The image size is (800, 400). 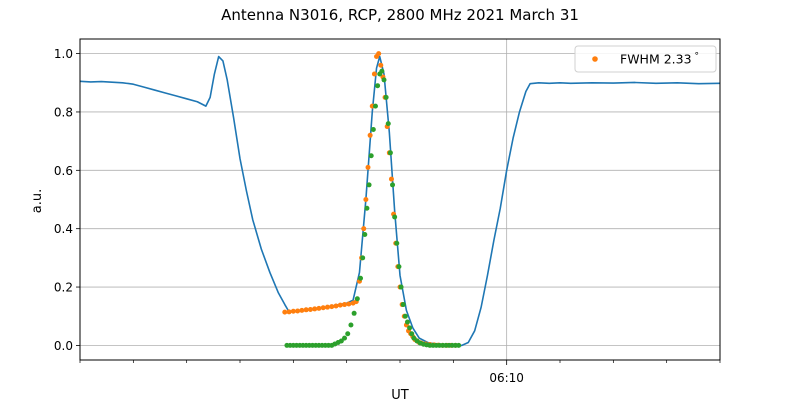 I want to click on legend: FWHM 2.33 °, so click(x=645, y=59).